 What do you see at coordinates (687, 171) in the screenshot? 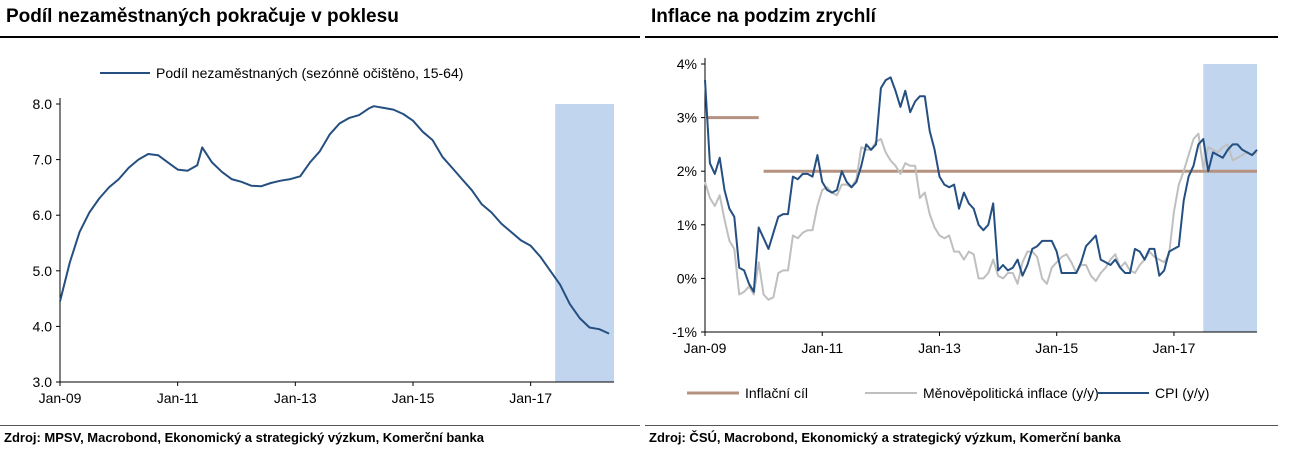
I see `y-tick-label: 2%` at bounding box center [687, 171].